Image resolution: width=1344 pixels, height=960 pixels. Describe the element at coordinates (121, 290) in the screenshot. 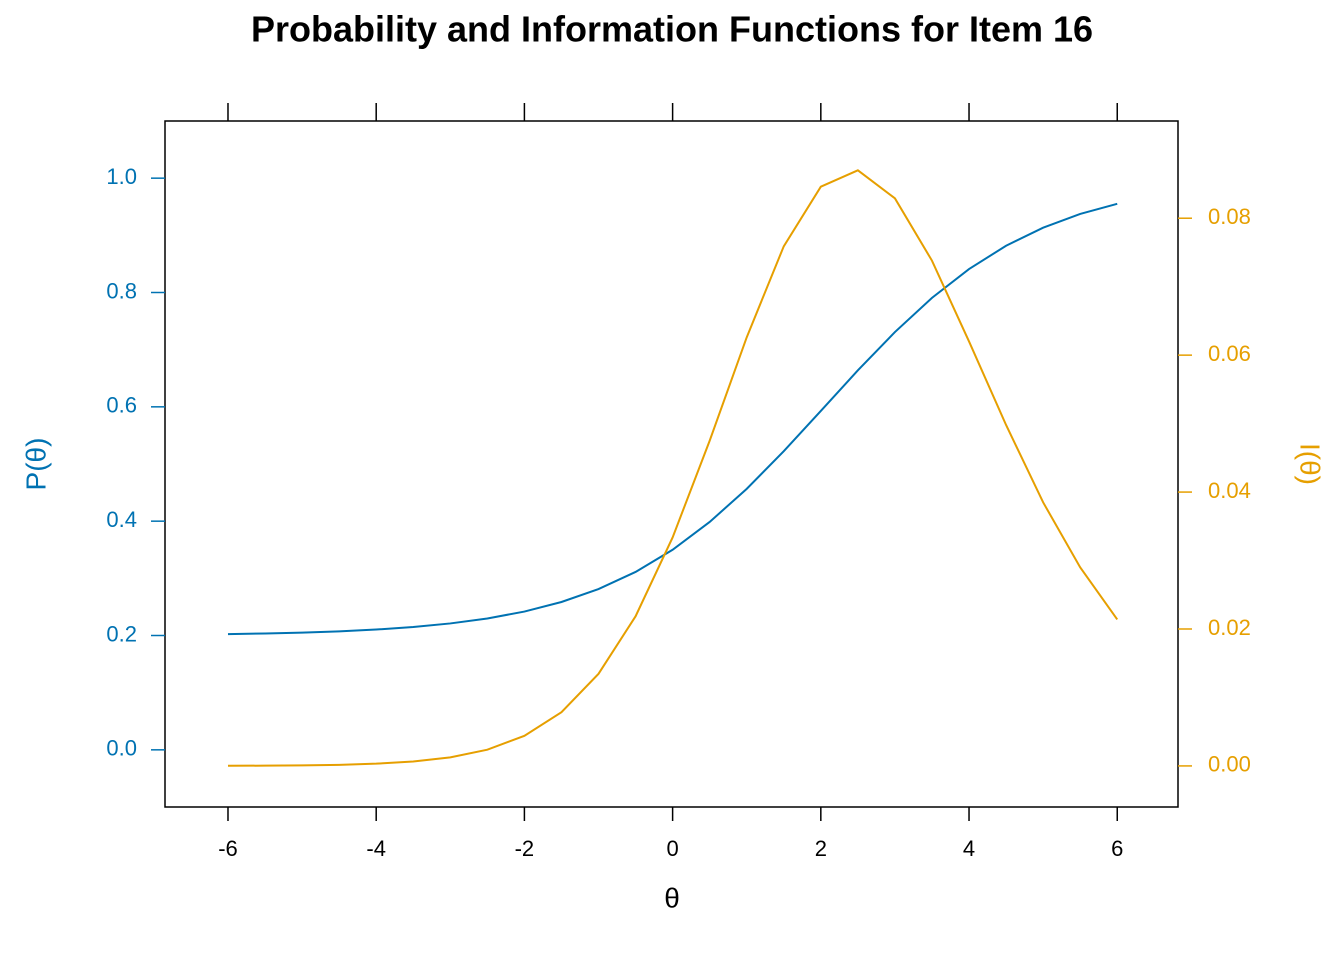

I see `y-tick-label: 0.8` at that location.